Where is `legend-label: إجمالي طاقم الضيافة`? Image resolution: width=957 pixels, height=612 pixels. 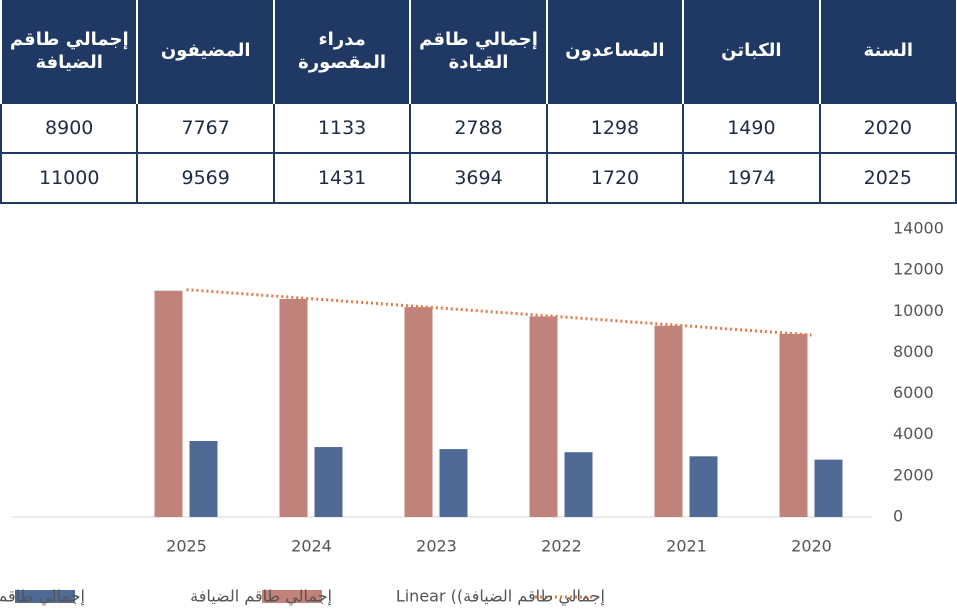
legend-label: إجمالي طاقم الضيافة is located at coordinates (261, 597).